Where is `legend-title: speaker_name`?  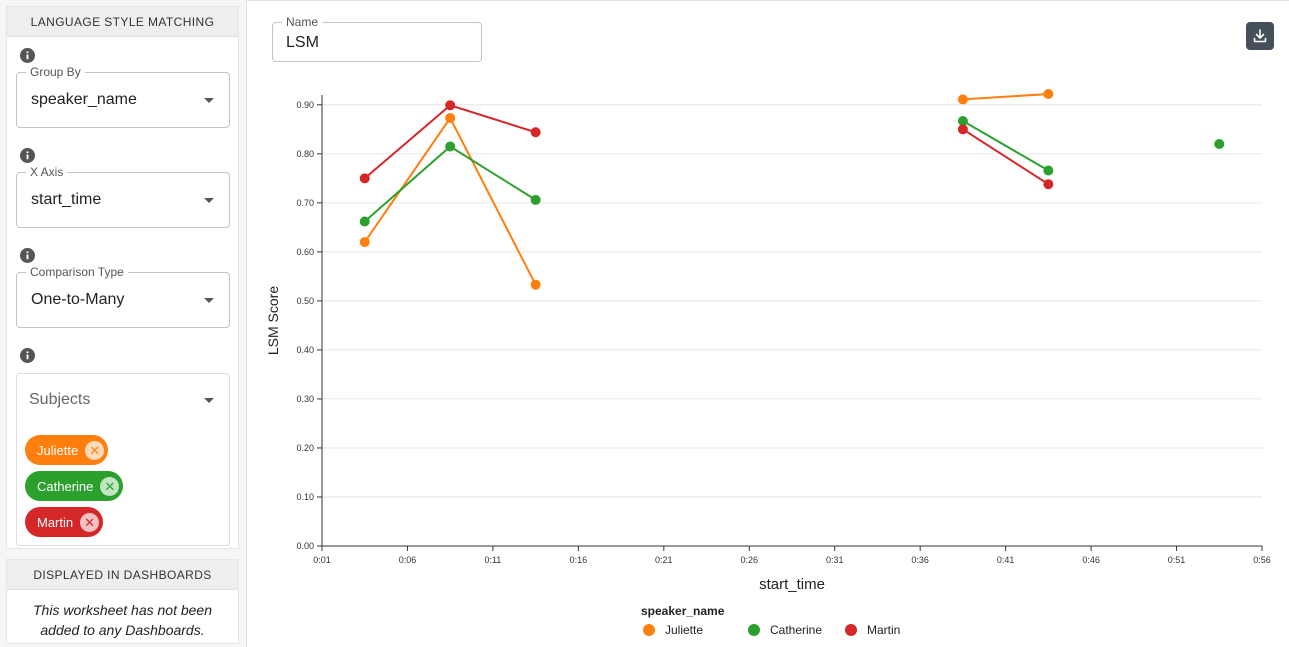 legend-title: speaker_name is located at coordinates (683, 611).